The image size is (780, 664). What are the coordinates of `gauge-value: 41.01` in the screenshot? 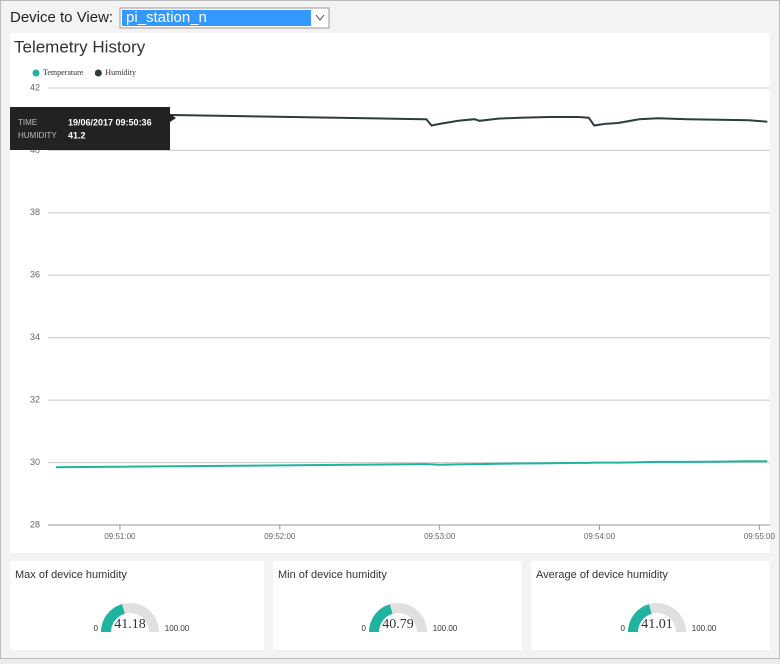 It's located at (657, 624).